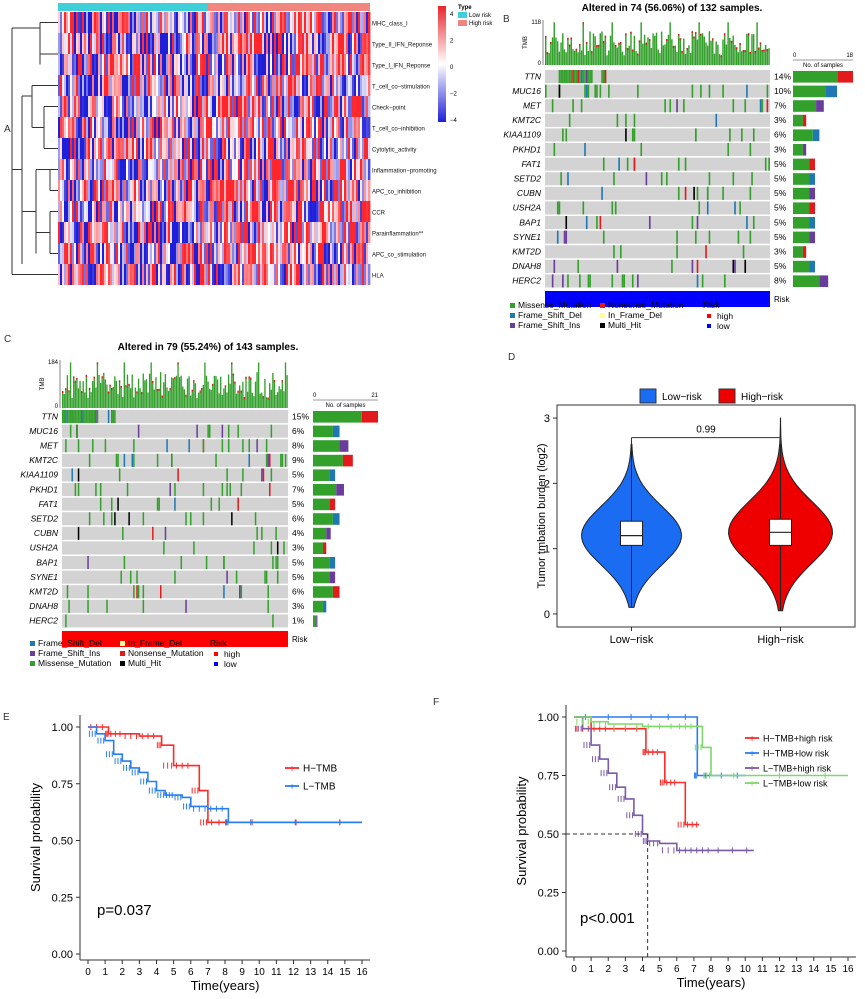 This screenshot has width=865, height=999. Describe the element at coordinates (694, 969) in the screenshot. I see `x-tick-label: 7` at that location.